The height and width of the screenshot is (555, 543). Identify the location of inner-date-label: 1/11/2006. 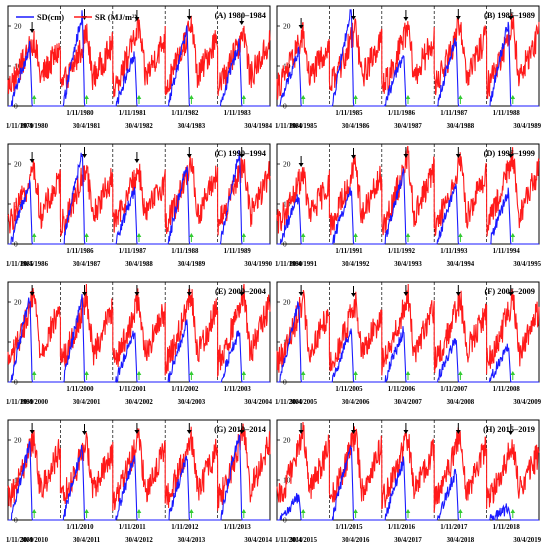
(402, 389).